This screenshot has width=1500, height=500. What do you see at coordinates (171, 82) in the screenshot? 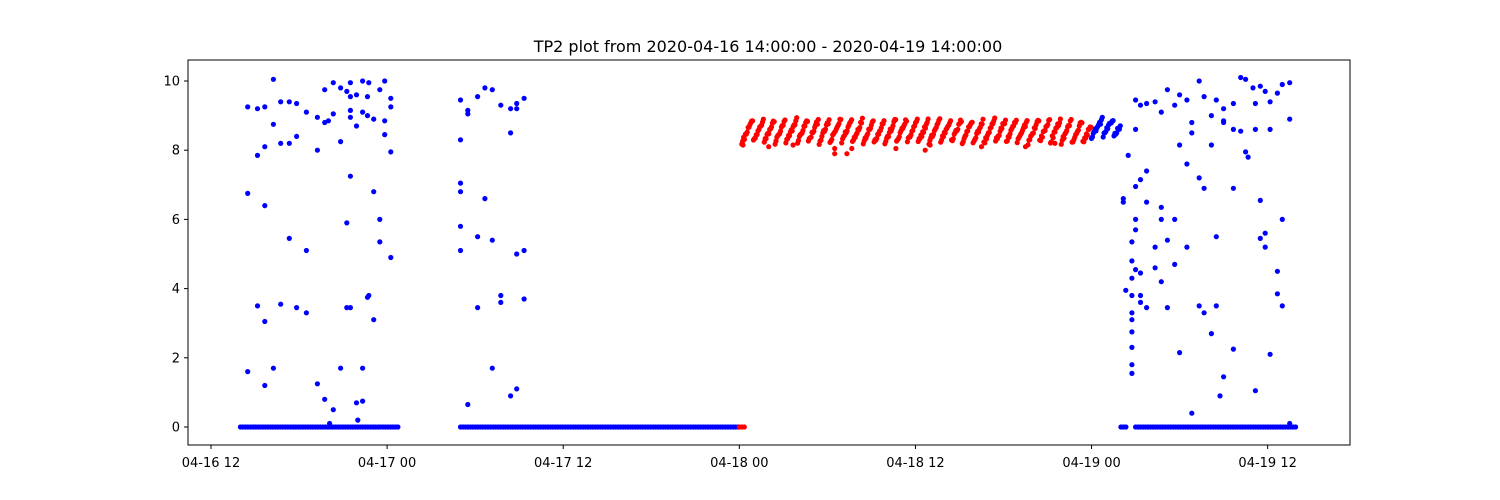
I see `y-tick-label: 10` at bounding box center [171, 82].